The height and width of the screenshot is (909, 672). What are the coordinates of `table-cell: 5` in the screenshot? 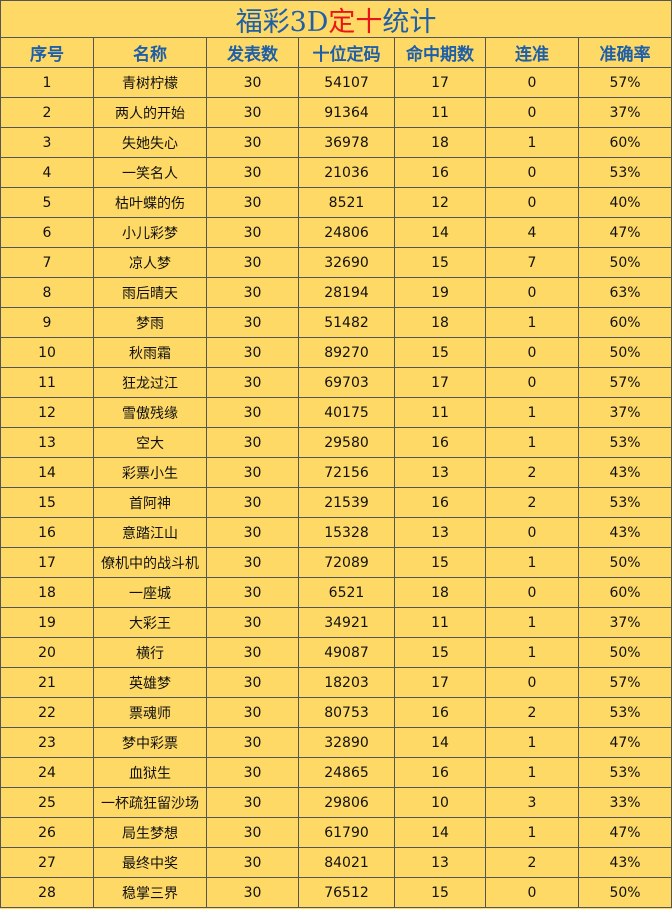 It's located at (47, 203).